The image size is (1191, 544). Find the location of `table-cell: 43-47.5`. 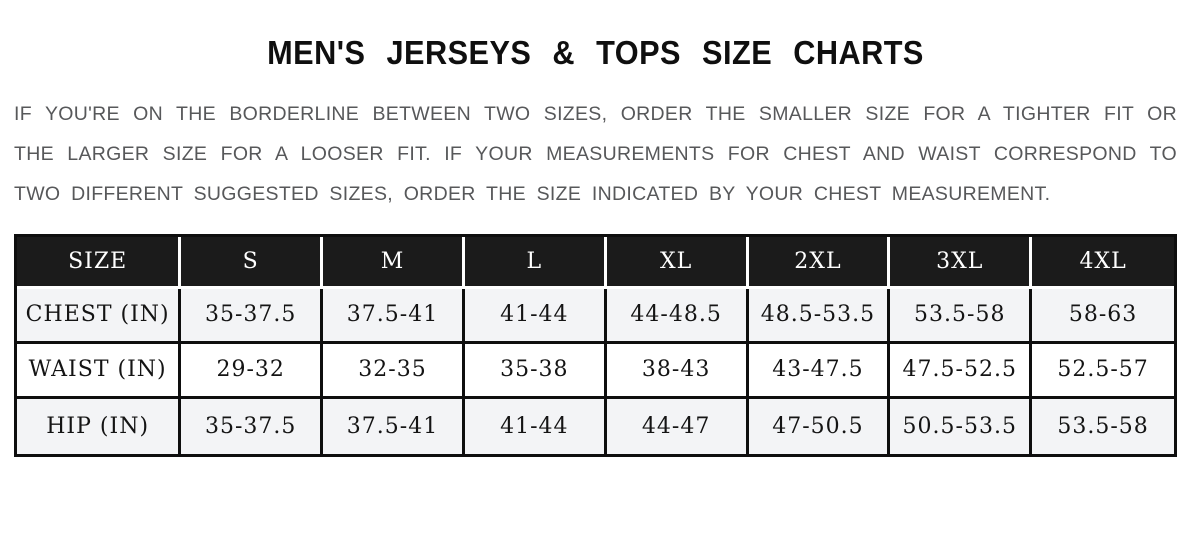

table-cell: 43-47.5 is located at coordinates (819, 371).